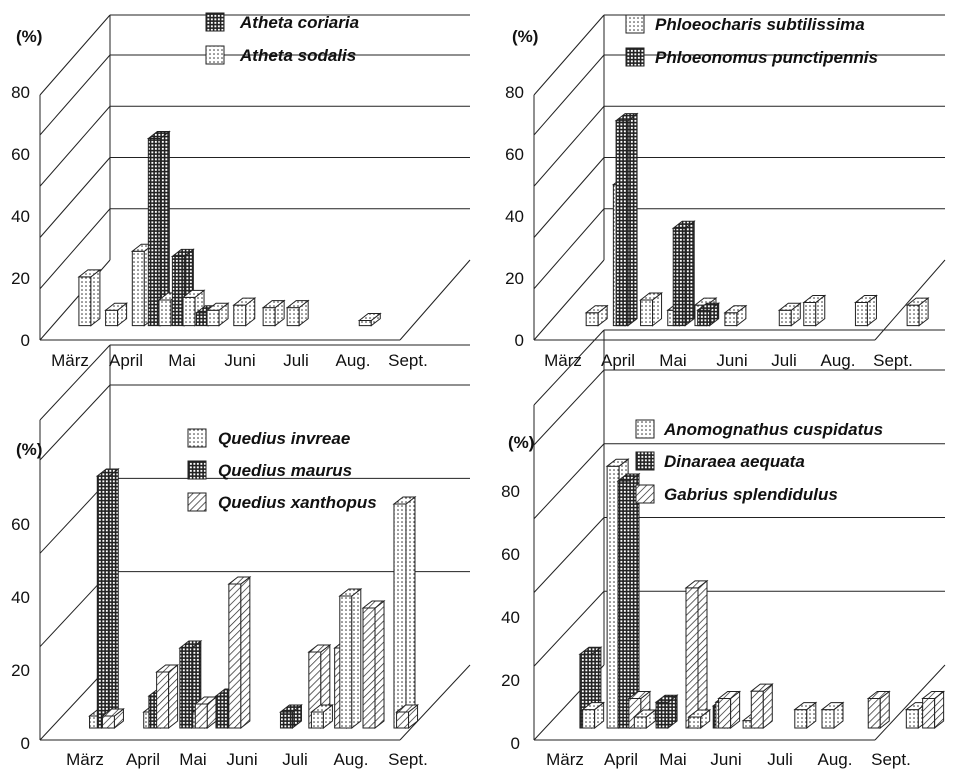 Image resolution: width=955 pixels, height=777 pixels. Describe the element at coordinates (181, 360) in the screenshot. I see `x-tick-label: Mai` at that location.